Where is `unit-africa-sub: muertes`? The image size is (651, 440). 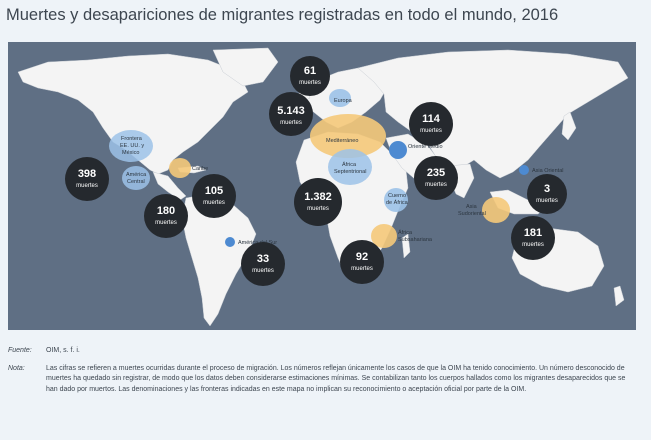
unit-africa-sub: muertes is located at coordinates (362, 269).